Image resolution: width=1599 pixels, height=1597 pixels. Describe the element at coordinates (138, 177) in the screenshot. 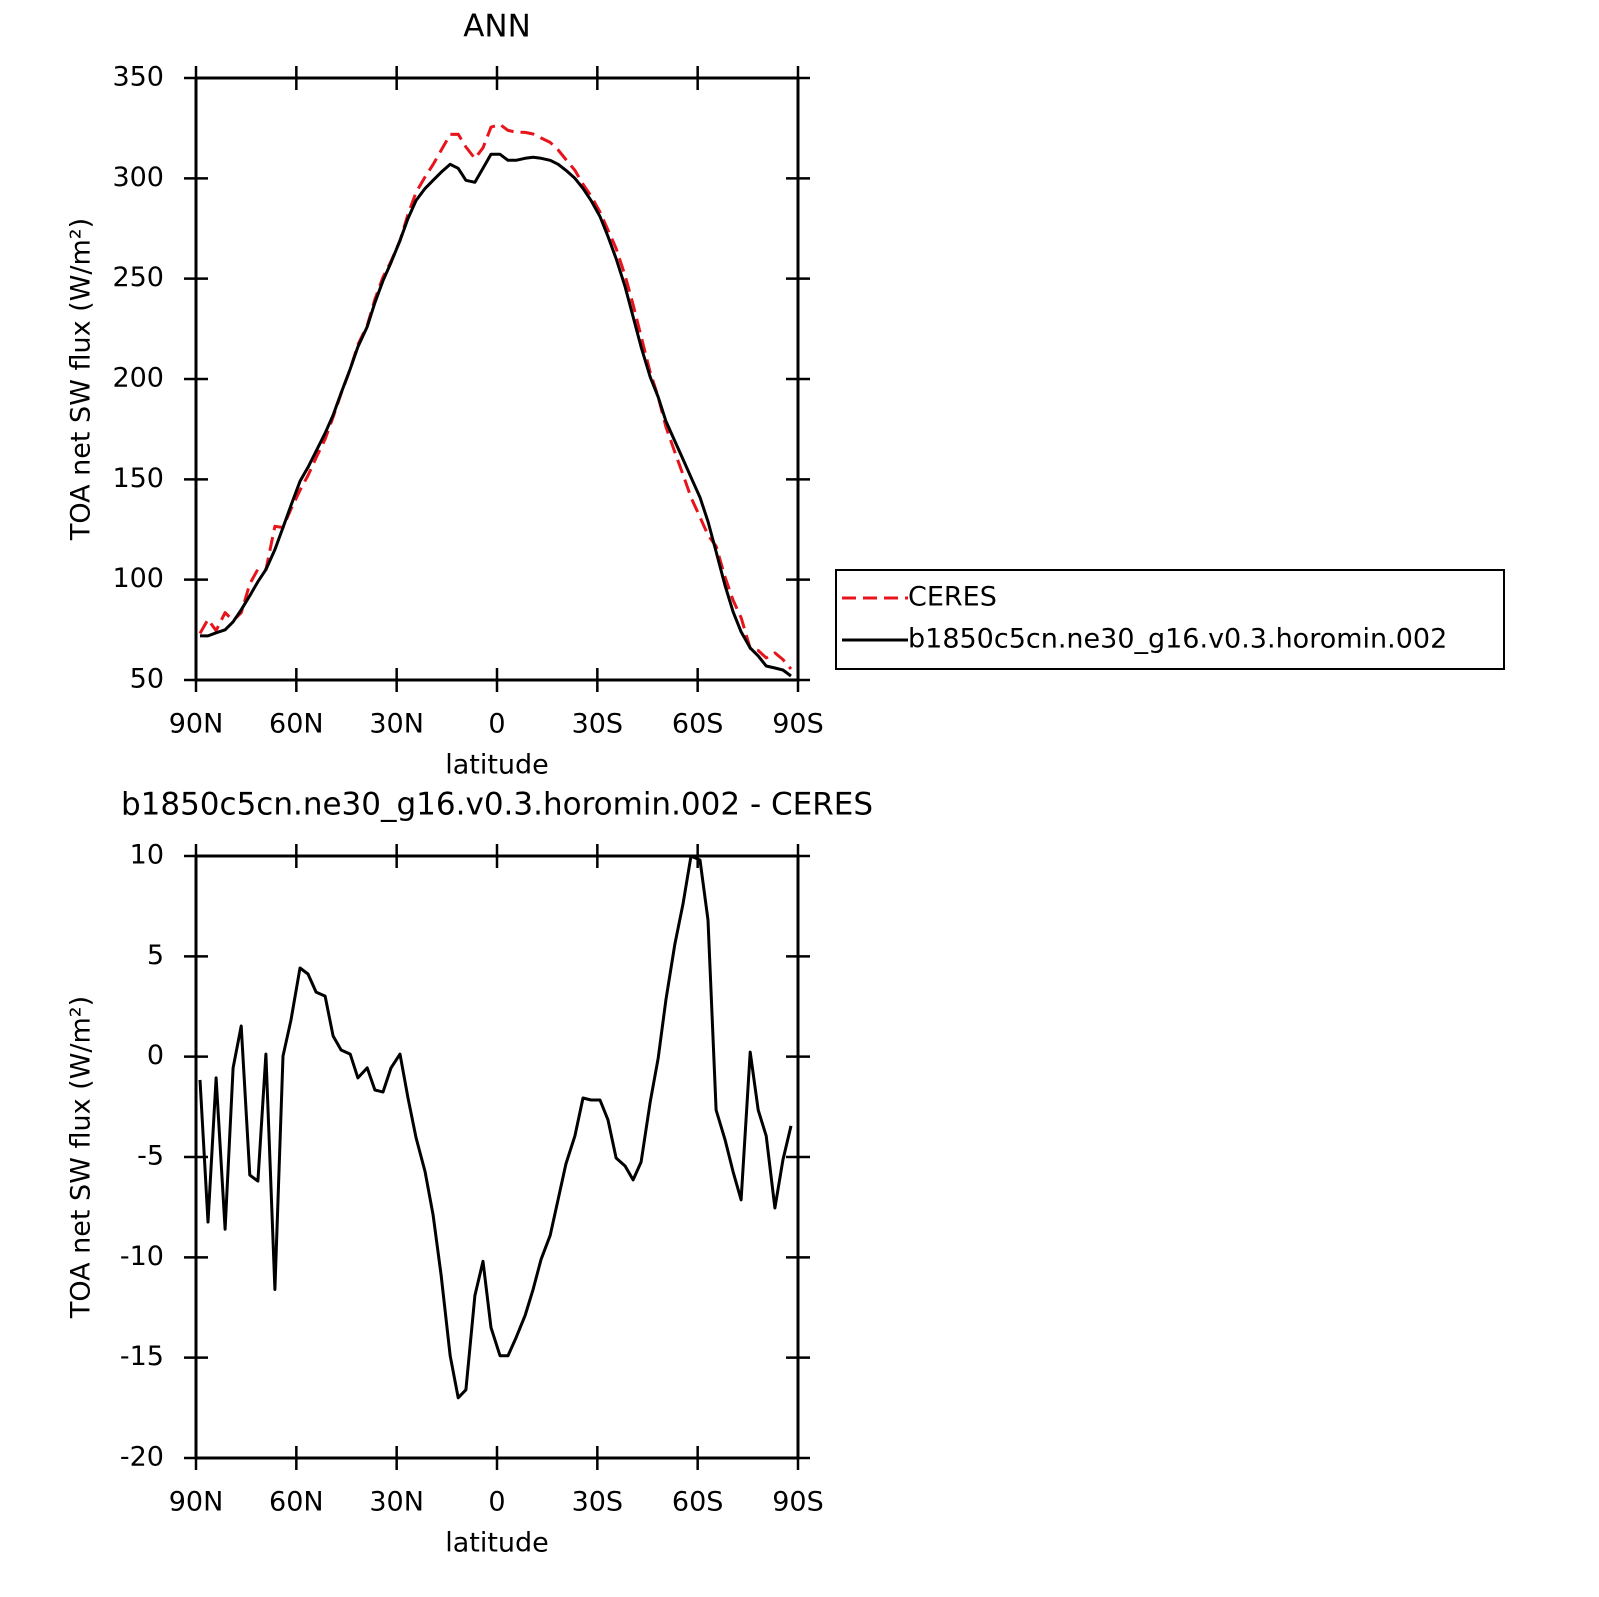

I see `y-tick-label: 300` at that location.